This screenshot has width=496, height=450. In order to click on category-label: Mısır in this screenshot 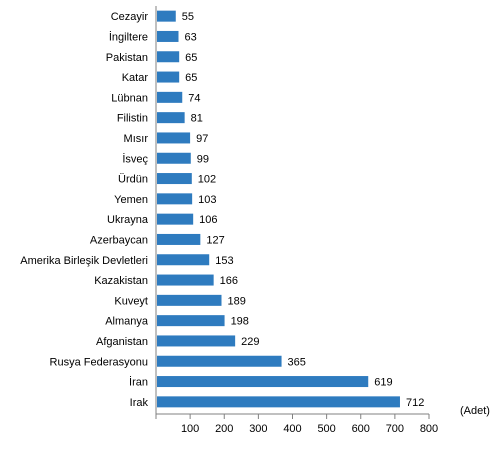, I will do `click(136, 139)`.